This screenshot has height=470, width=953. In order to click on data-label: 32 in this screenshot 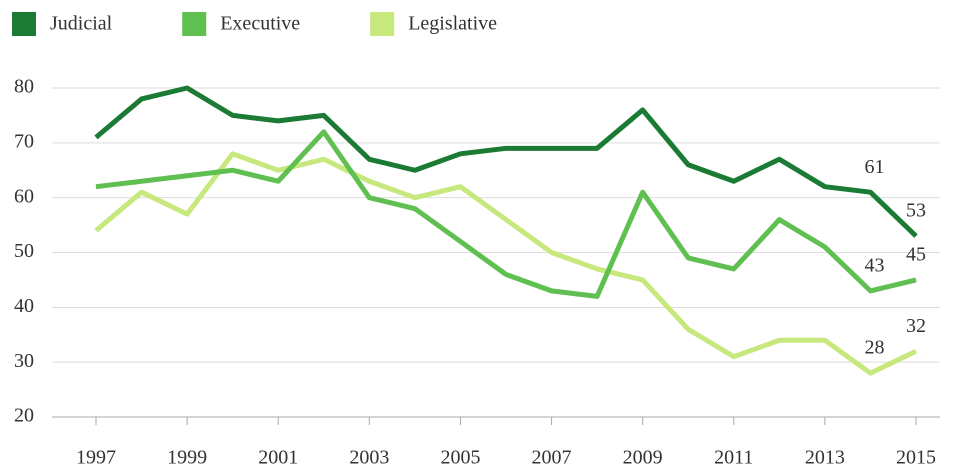, I will do `click(916, 326)`.